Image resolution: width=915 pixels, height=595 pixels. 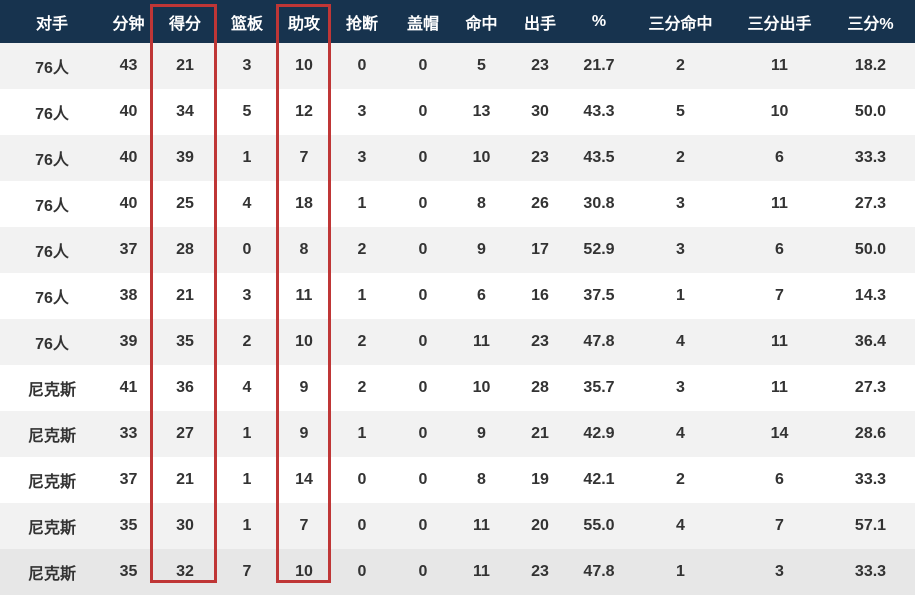 I want to click on table-row: 76人 40 25 4 18 1 0 8 26 30.8 3 11 27.3, so click(x=457, y=204).